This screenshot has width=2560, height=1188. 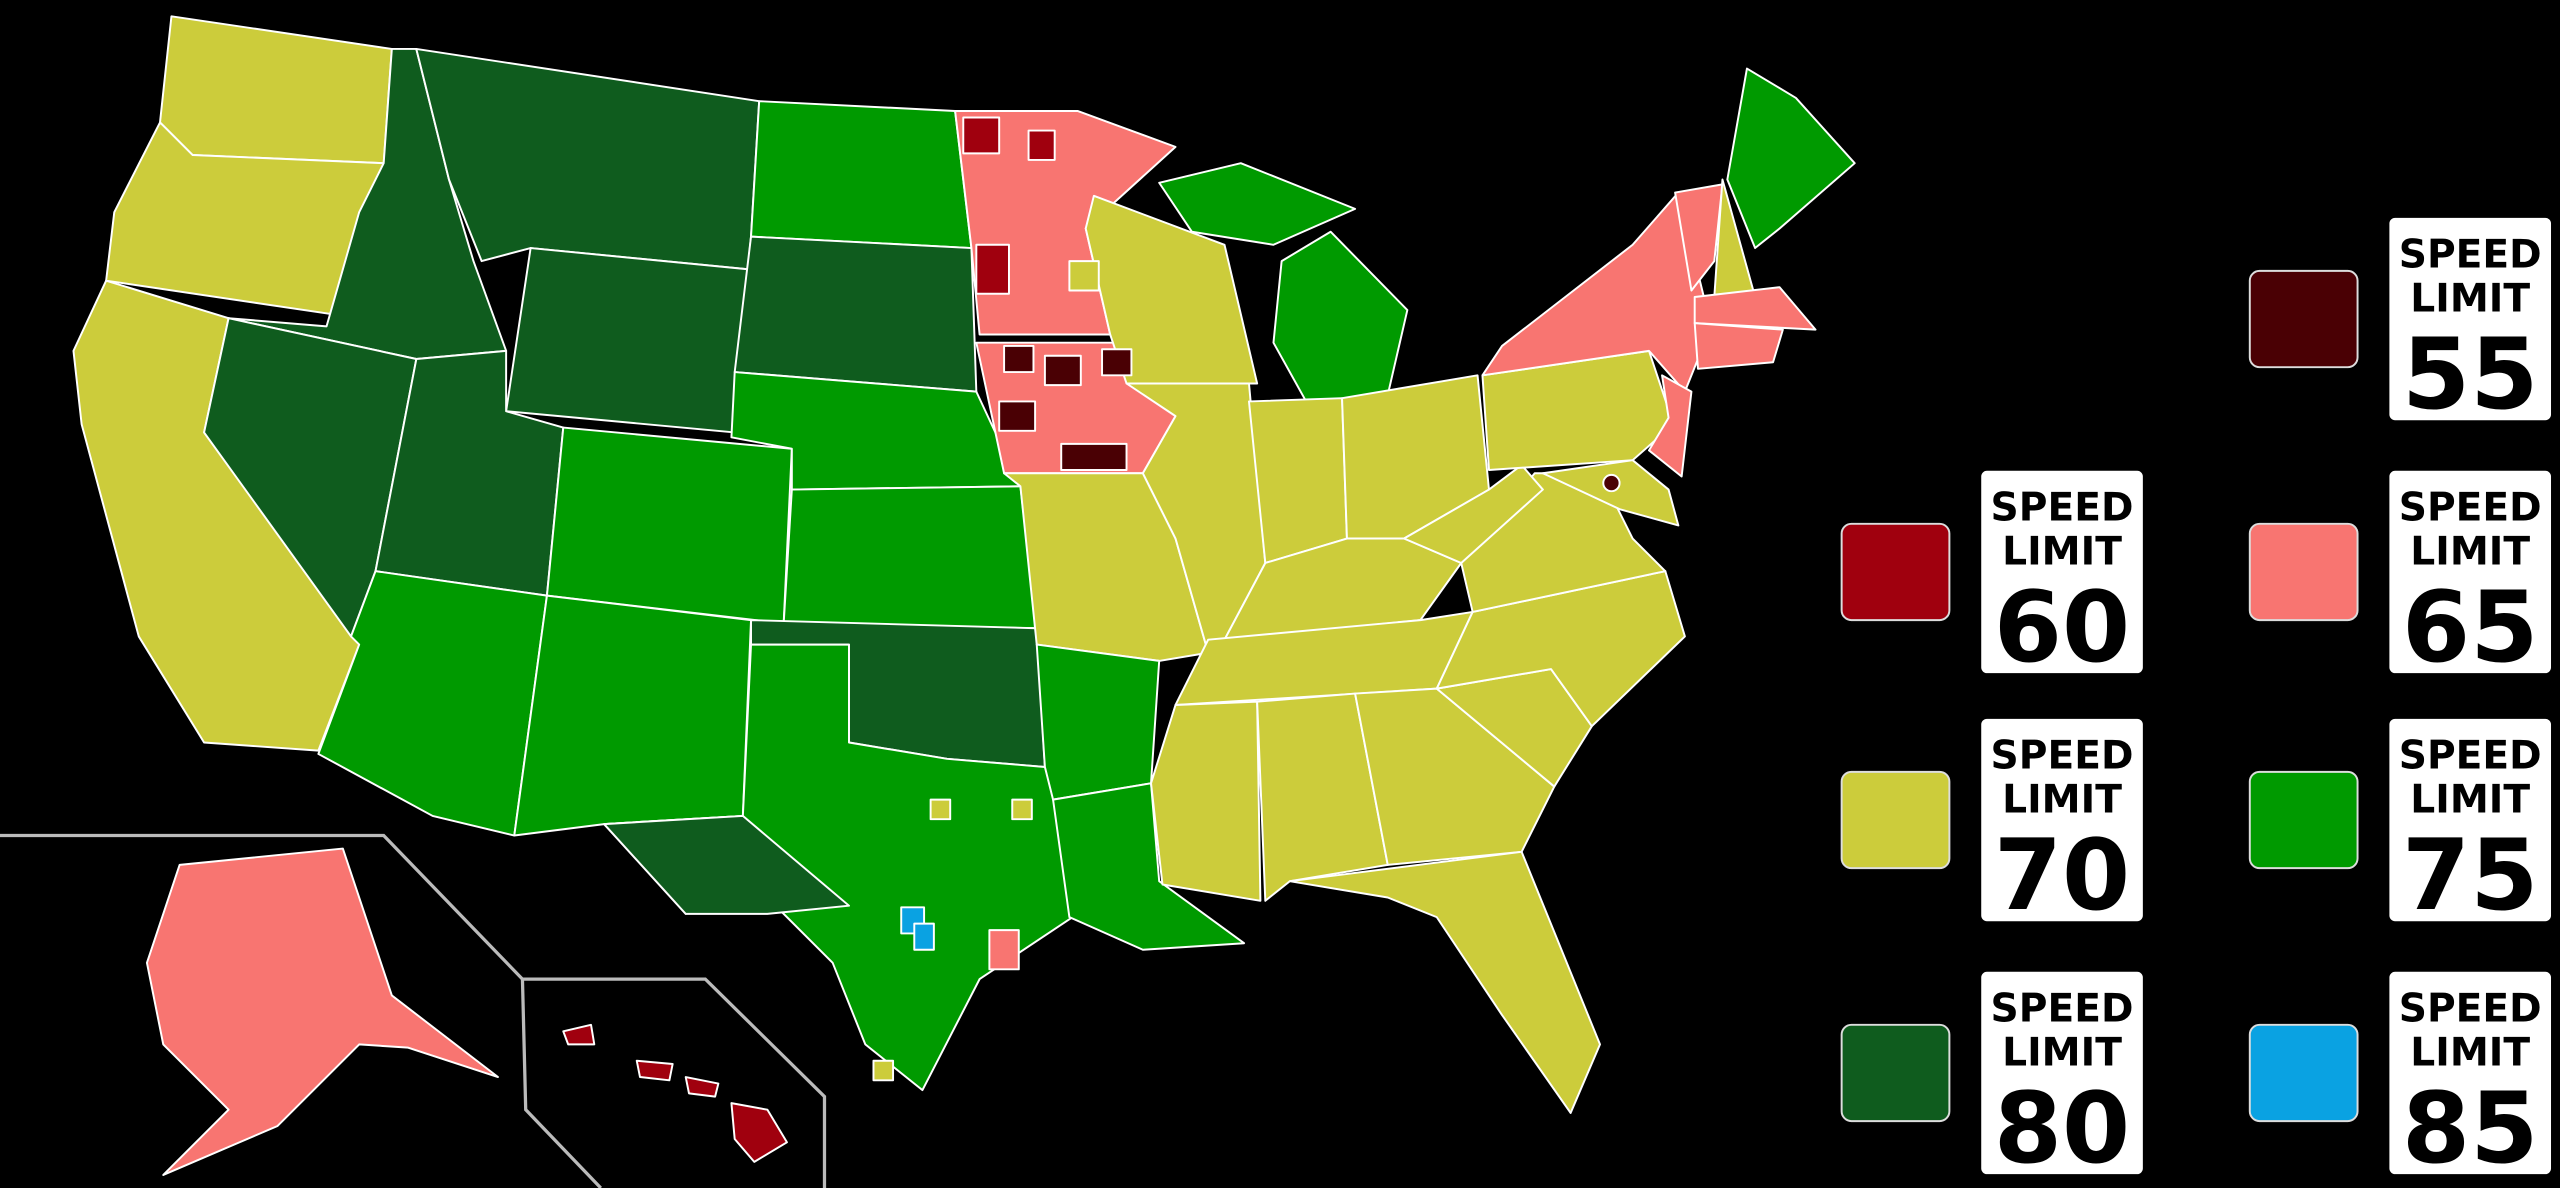 I want to click on alaska, so click(x=322, y=1011).